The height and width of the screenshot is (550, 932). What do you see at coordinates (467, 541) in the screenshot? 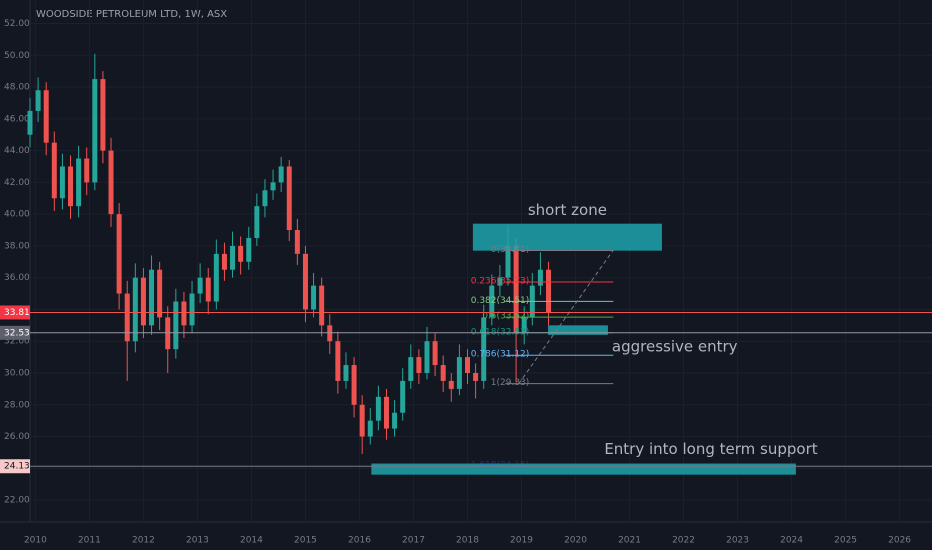
I see `x-tick-label: 2018` at bounding box center [467, 541].